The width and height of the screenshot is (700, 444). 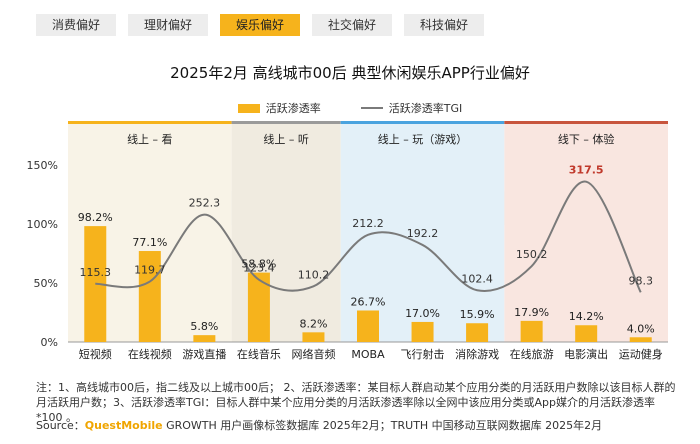 I want to click on bar-label-10: 4.0%, so click(x=641, y=328).